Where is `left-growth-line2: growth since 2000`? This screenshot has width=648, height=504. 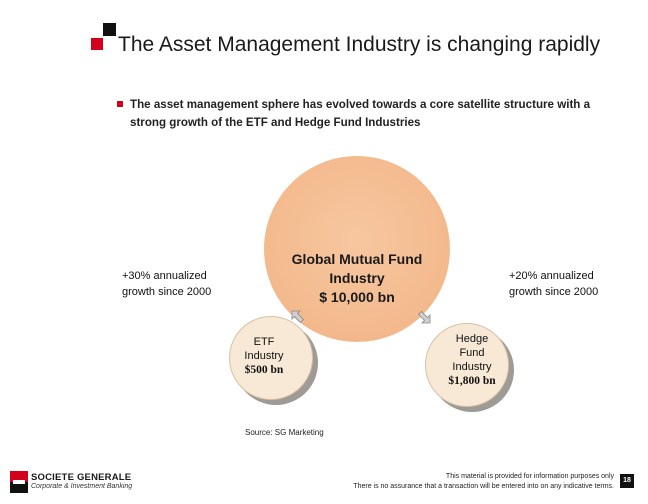 left-growth-line2: growth since 2000 is located at coordinates (167, 292).